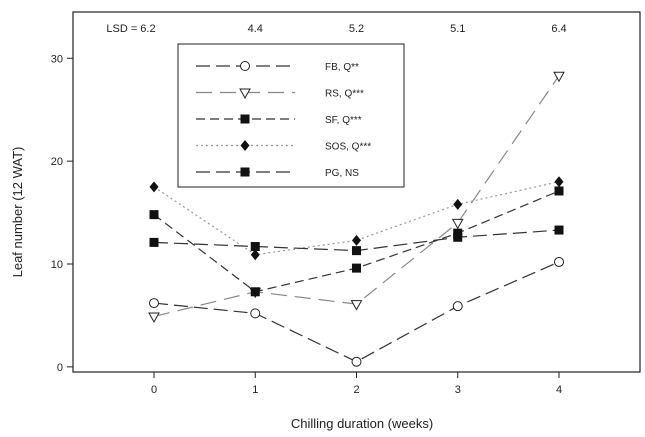 This screenshot has height=437, width=645. What do you see at coordinates (362, 423) in the screenshot?
I see `x-axis-label: Chilling duration (weeks)` at bounding box center [362, 423].